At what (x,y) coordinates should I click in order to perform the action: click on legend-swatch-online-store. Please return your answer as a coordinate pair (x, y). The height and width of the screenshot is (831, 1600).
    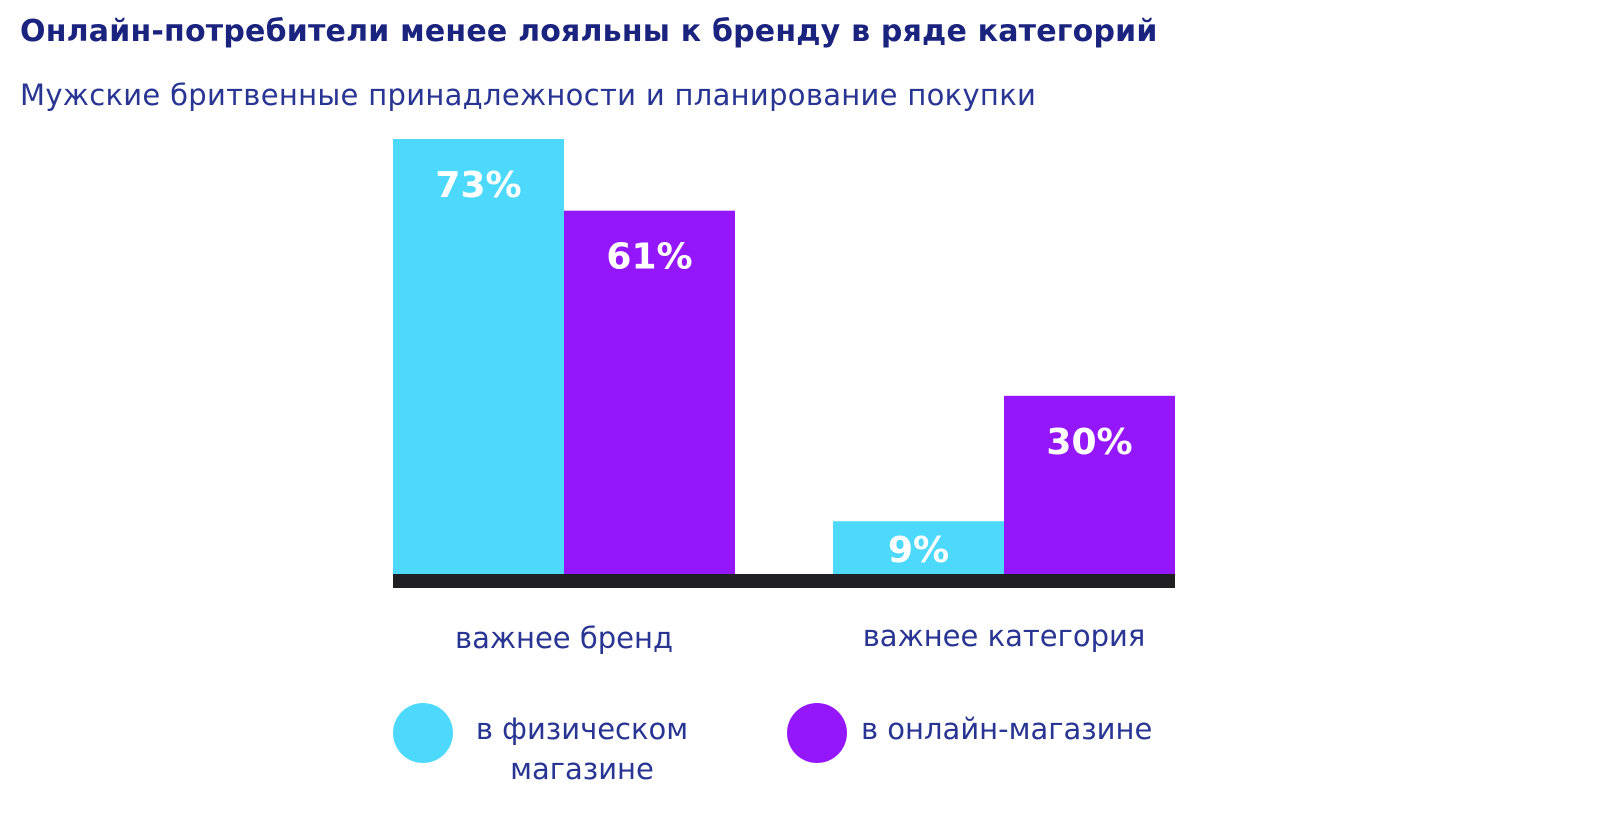
    Looking at the image, I should click on (817, 733).